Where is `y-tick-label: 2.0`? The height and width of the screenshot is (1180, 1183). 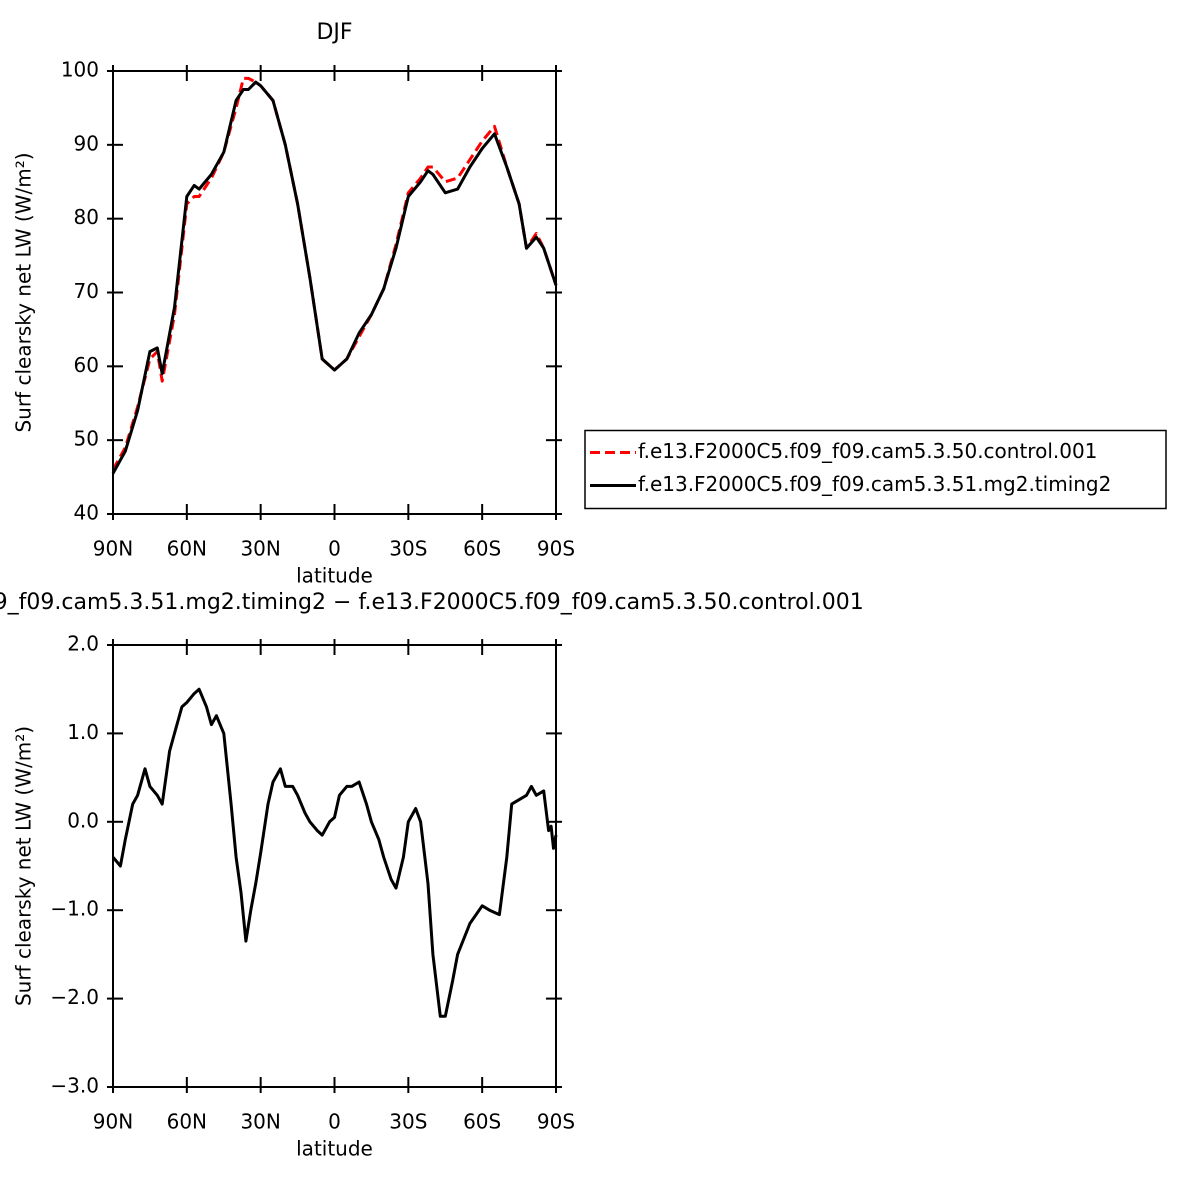 y-tick-label: 2.0 is located at coordinates (83, 644).